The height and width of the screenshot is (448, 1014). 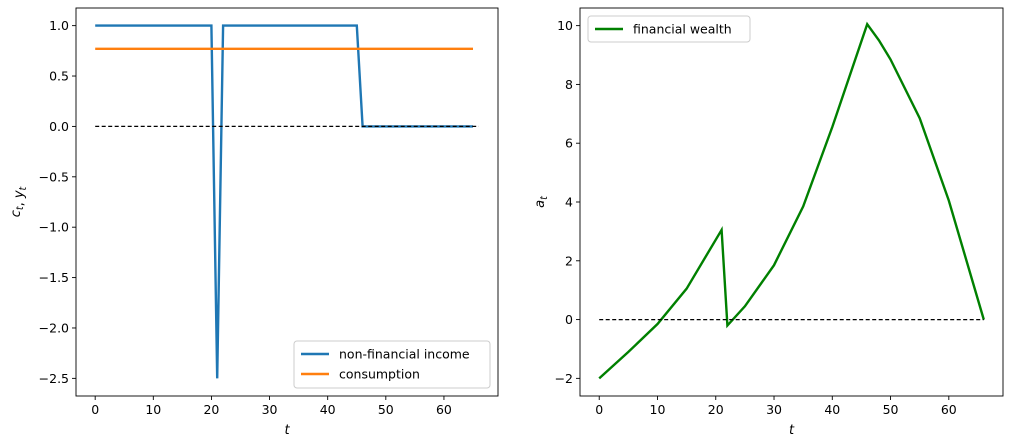 I want to click on y-tick-label: 4, so click(x=569, y=202).